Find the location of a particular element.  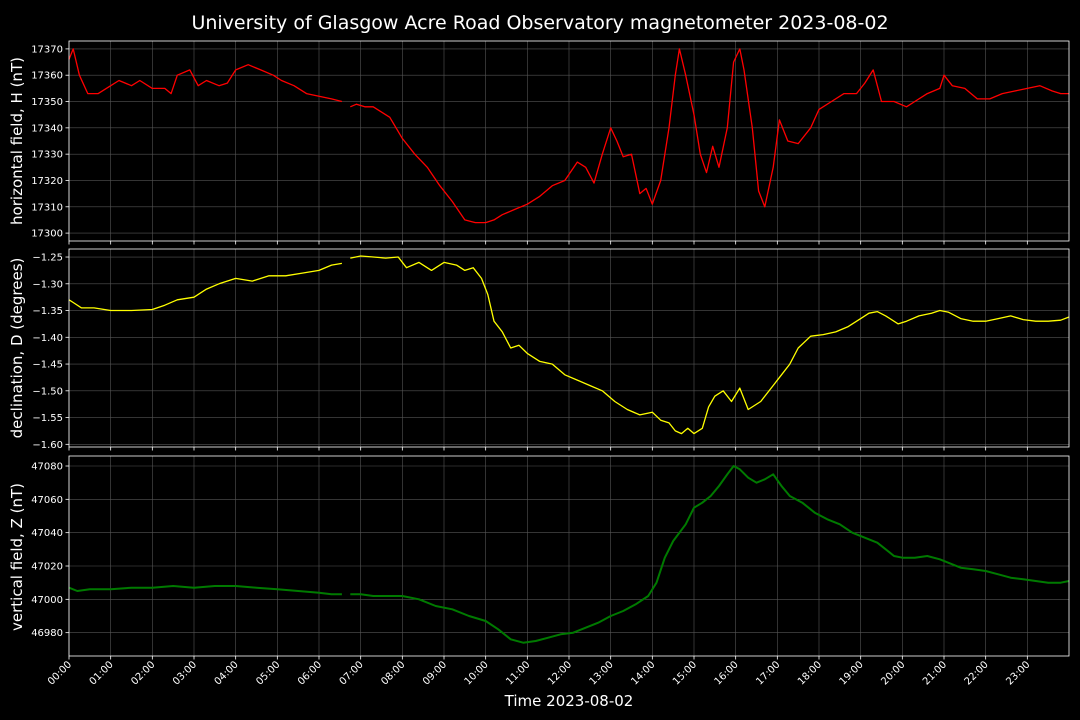

x-tick-label: 22:00 is located at coordinates (977, 673).